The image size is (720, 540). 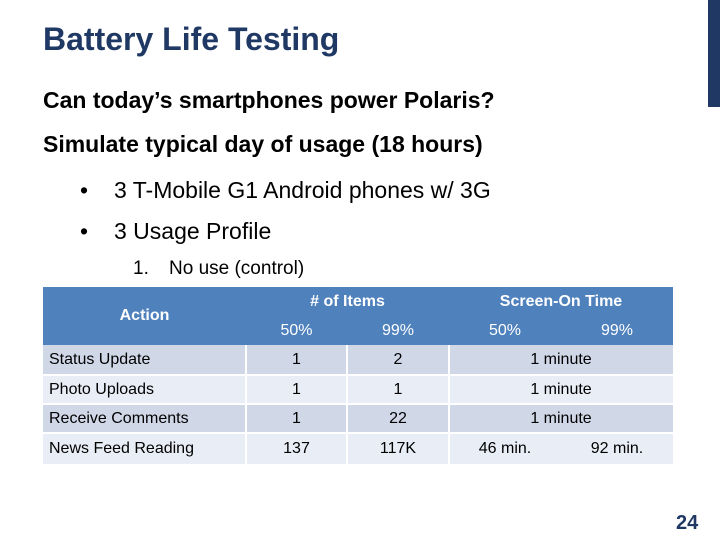 I want to click on page-number: 24, so click(x=687, y=523).